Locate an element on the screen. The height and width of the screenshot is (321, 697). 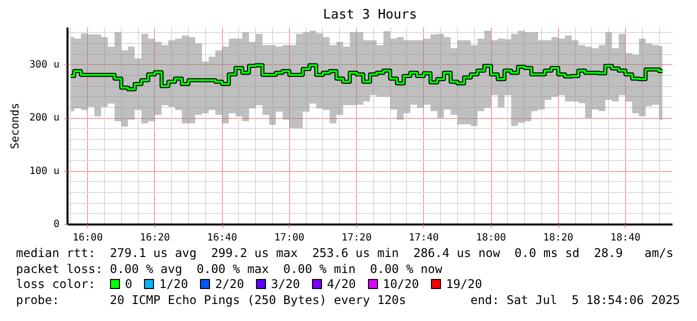
x-tick-label: 18:20 is located at coordinates (558, 238).